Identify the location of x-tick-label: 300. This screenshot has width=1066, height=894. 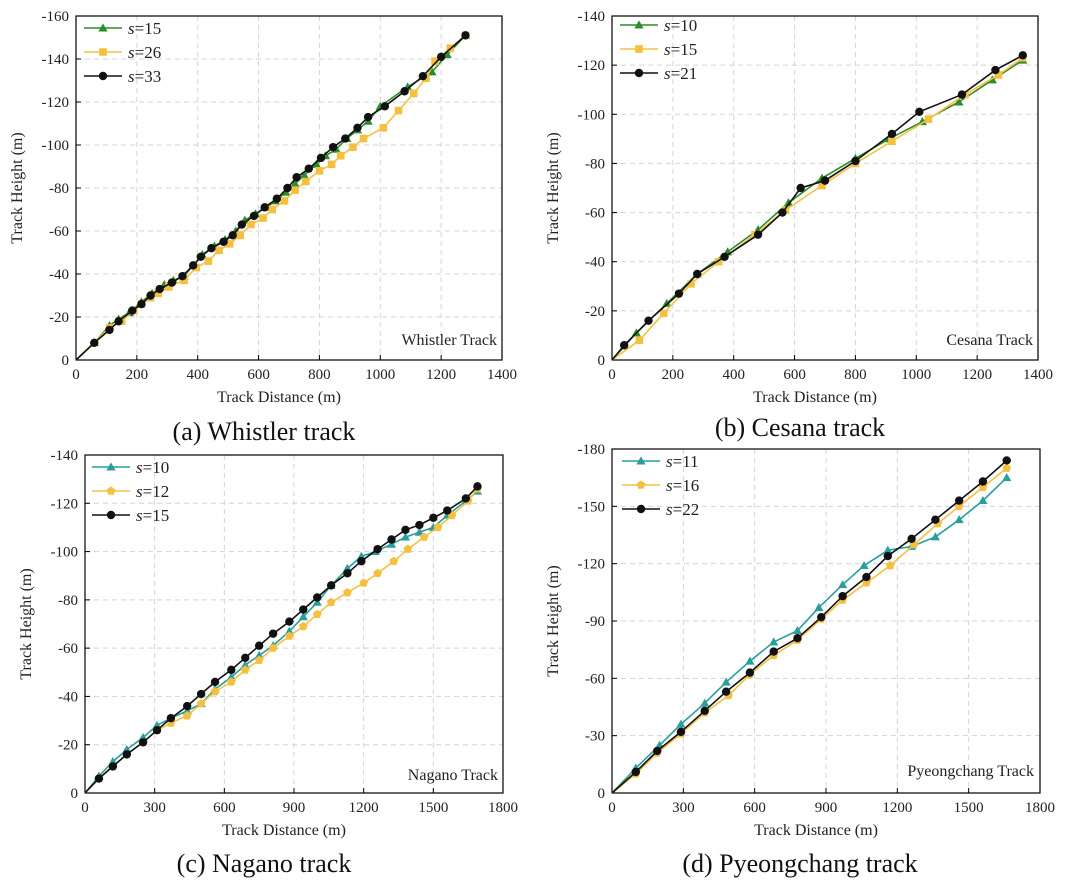
(683, 808).